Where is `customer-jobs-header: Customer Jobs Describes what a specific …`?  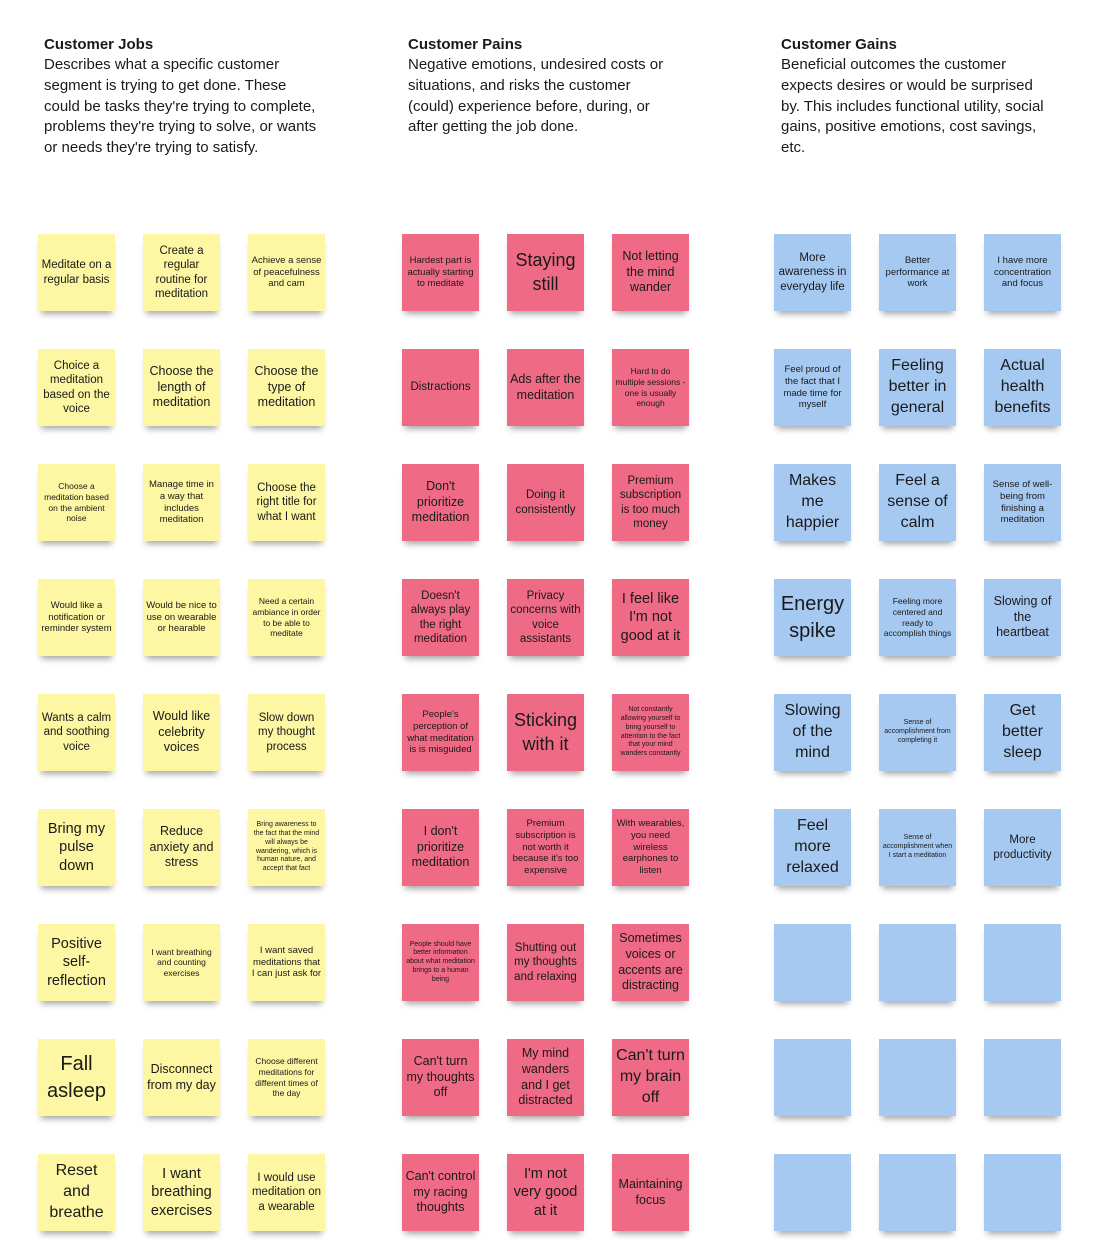
customer-jobs-header: Customer Jobs Describes what a specific … is located at coordinates (181, 97).